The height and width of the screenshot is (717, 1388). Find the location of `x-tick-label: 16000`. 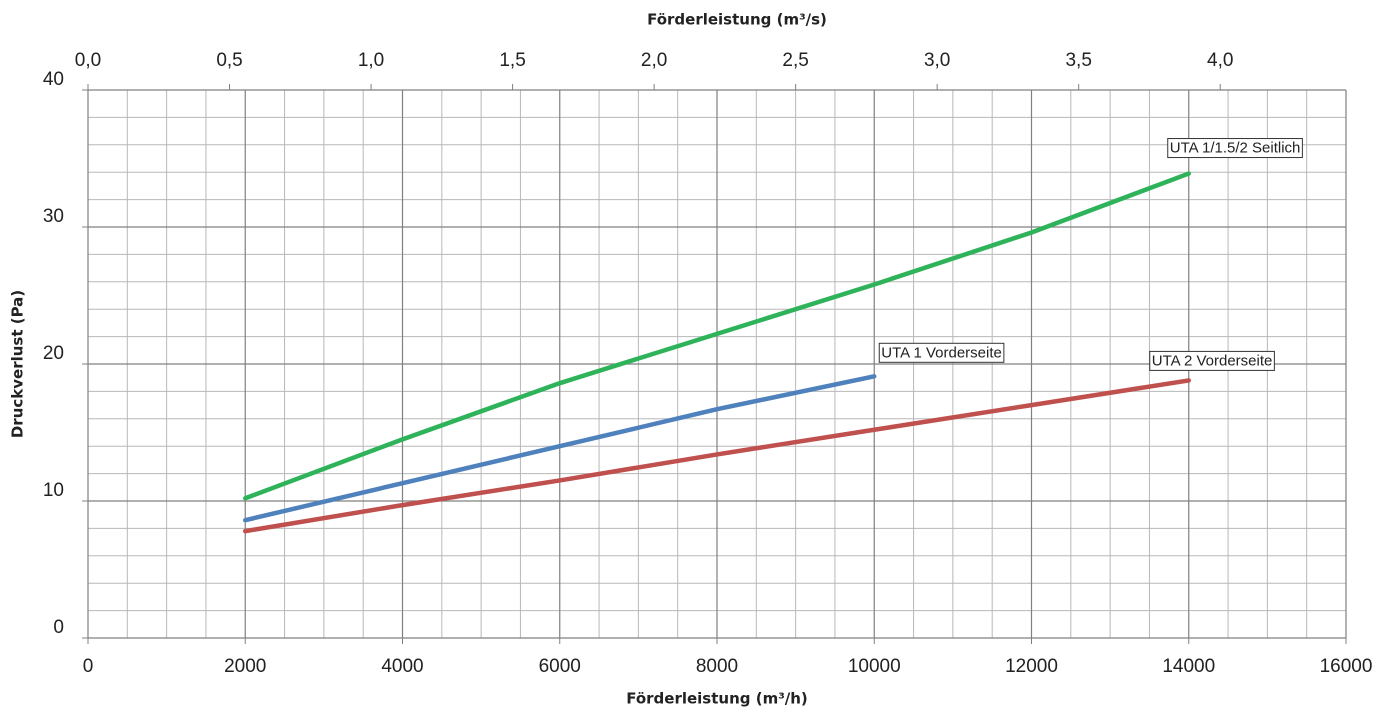

x-tick-label: 16000 is located at coordinates (1346, 666).